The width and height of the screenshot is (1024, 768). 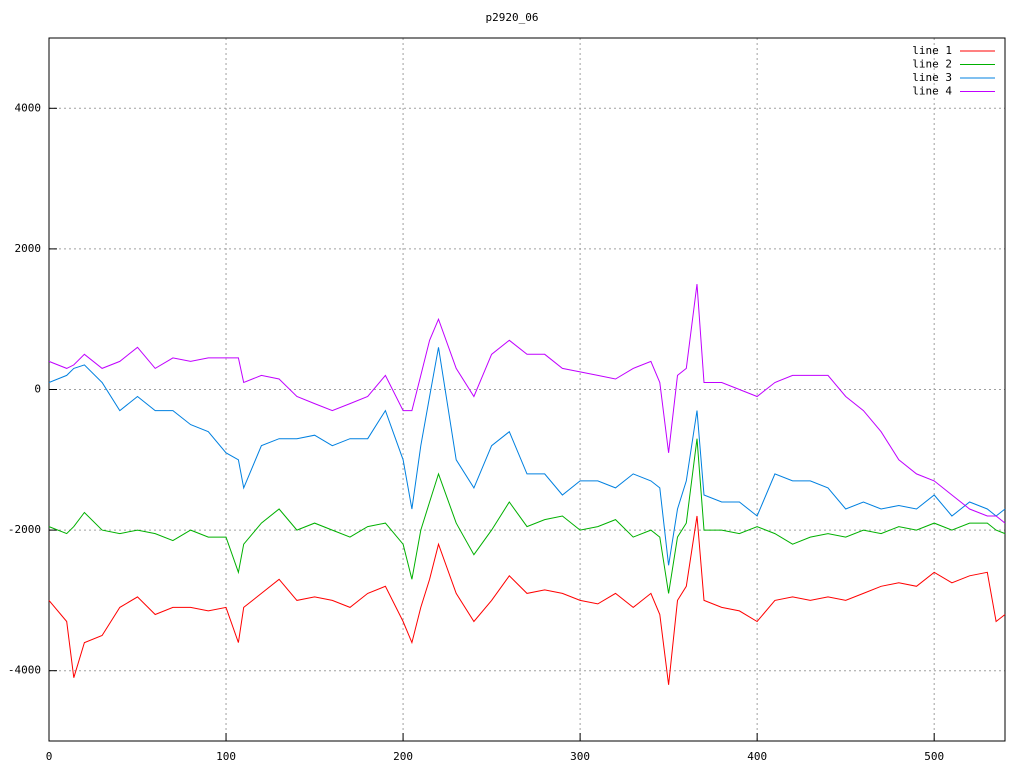 What do you see at coordinates (24, 529) in the screenshot?
I see `y-tick-label: -2000` at bounding box center [24, 529].